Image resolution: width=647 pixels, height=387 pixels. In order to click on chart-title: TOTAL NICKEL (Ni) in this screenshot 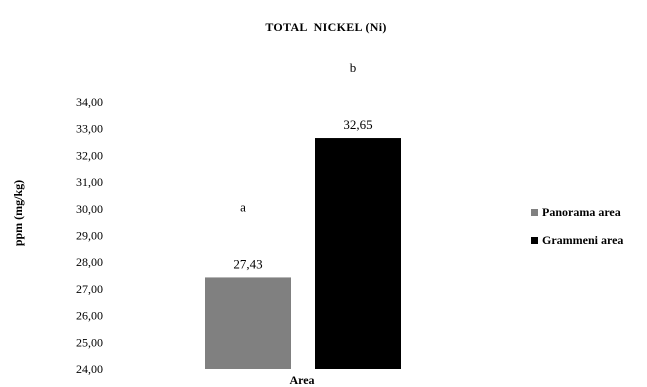, I will do `click(325, 27)`.